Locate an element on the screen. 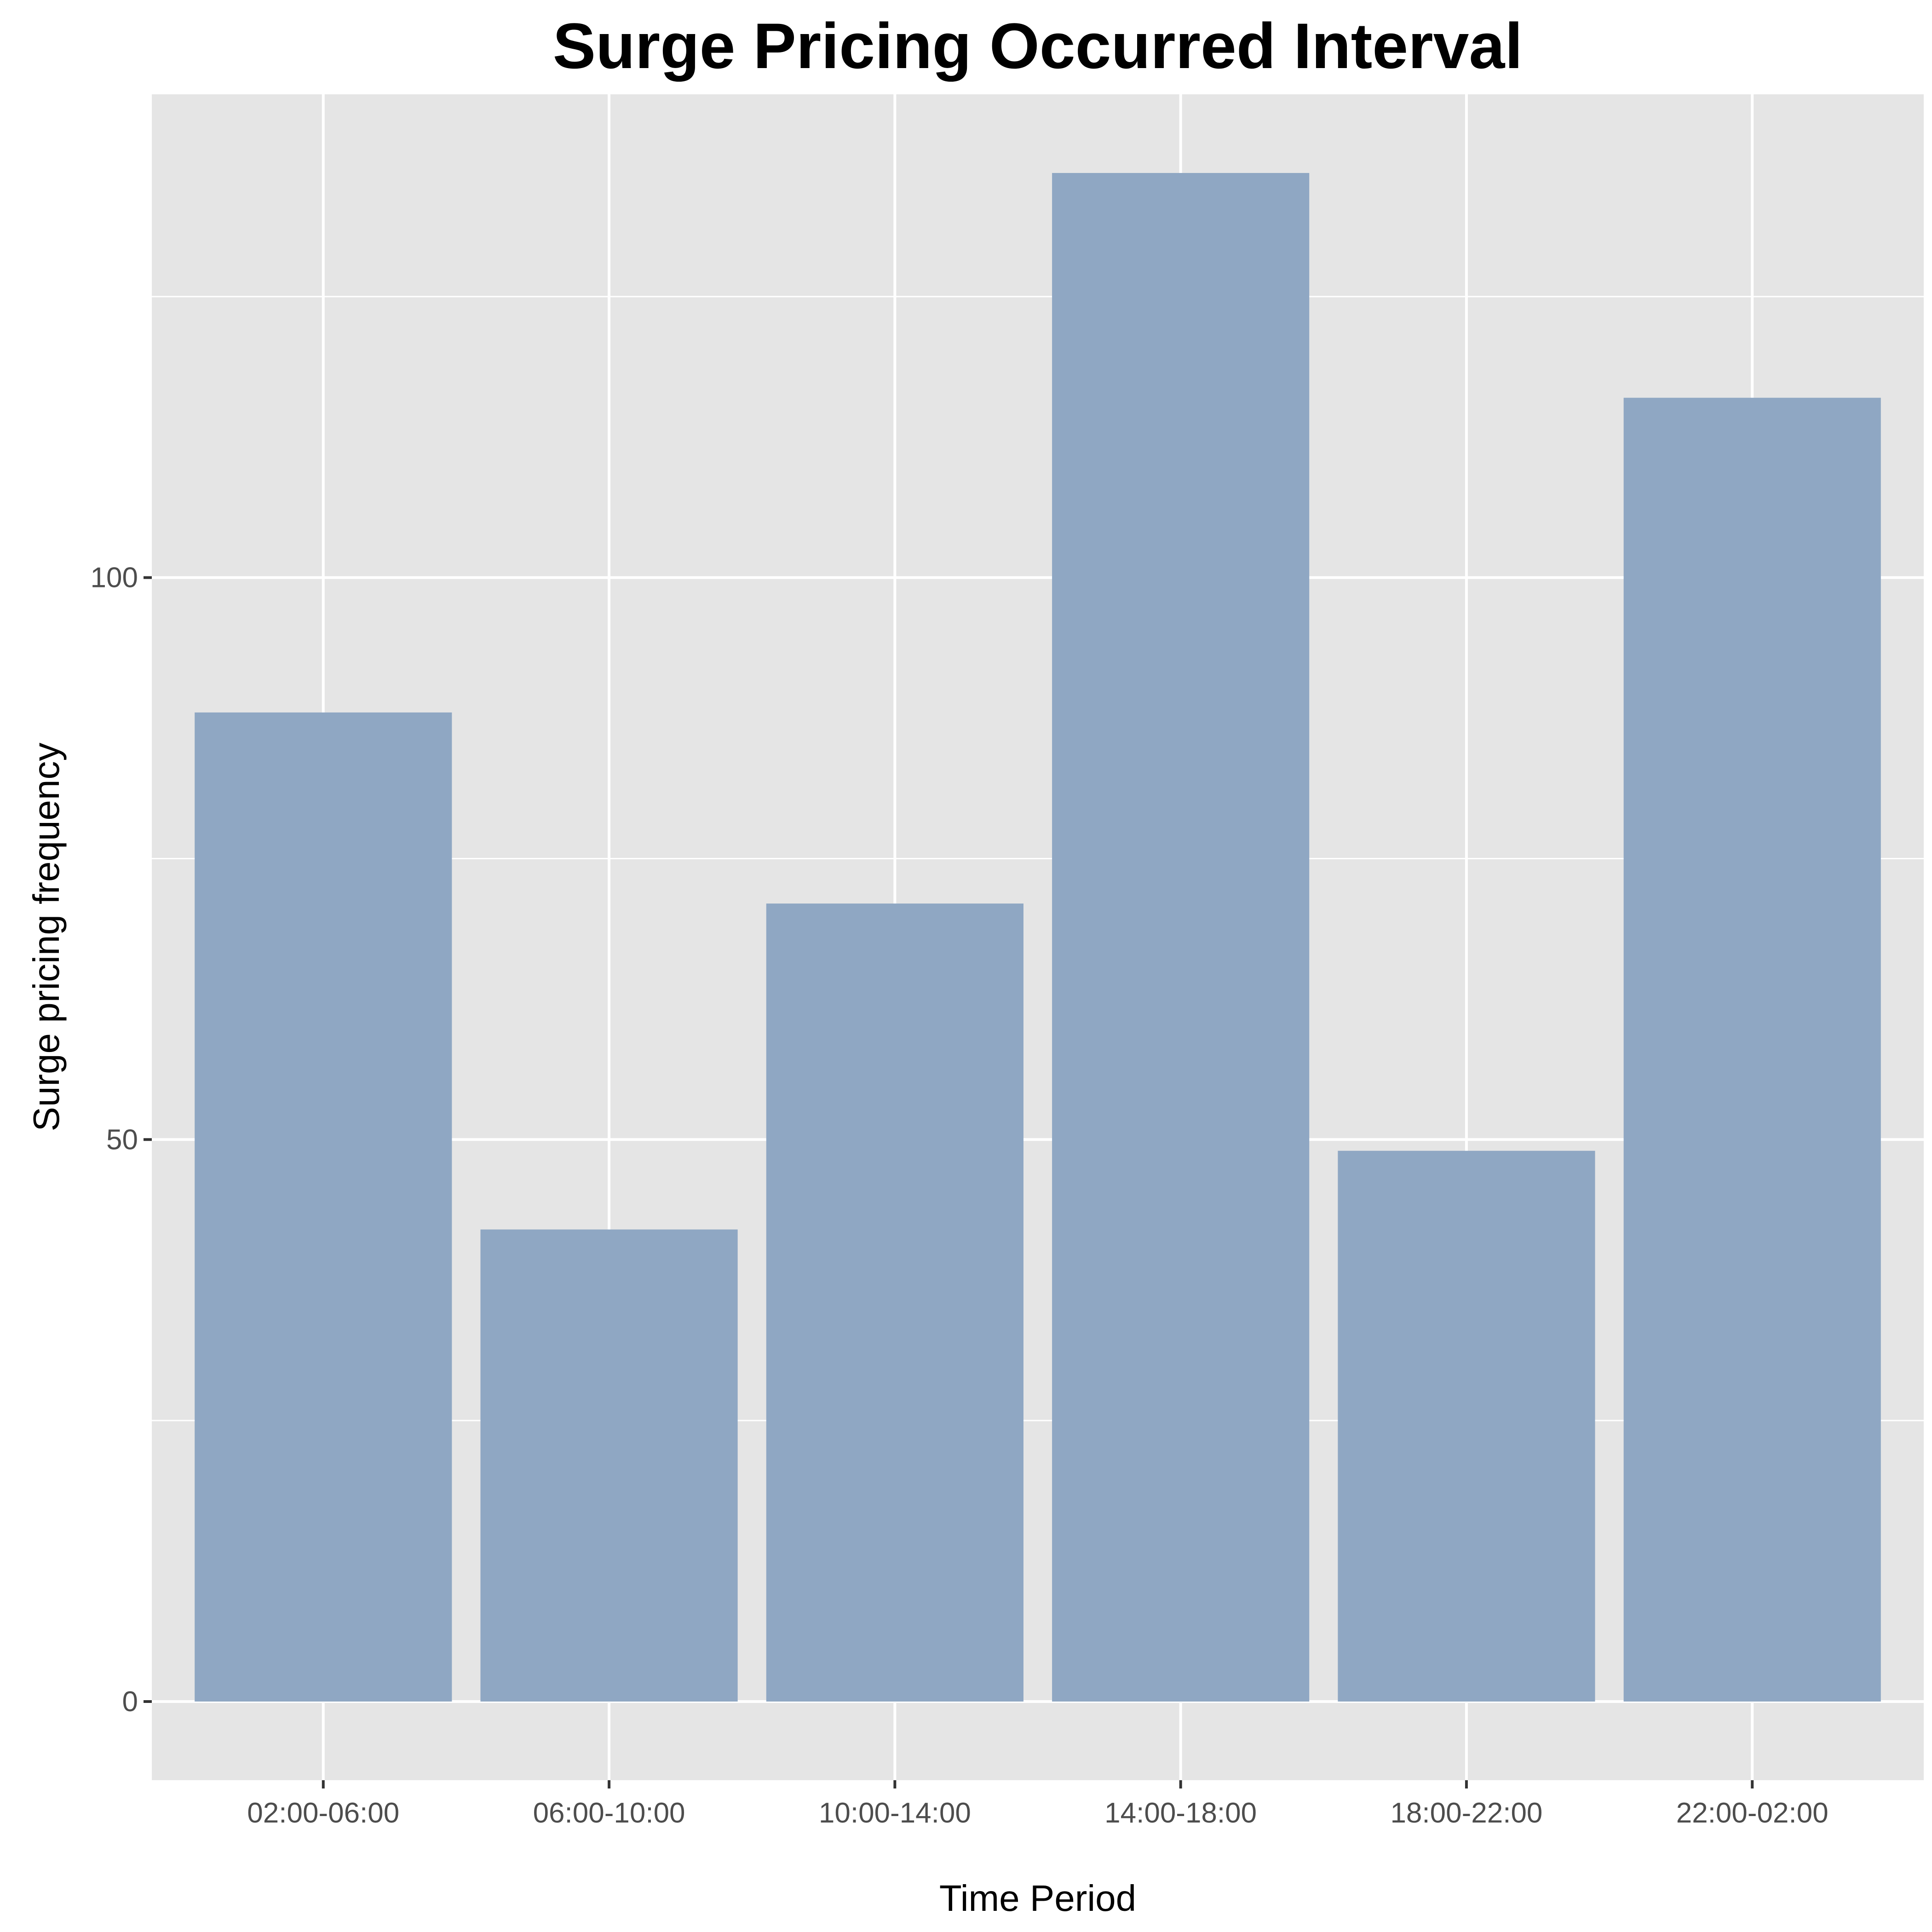 The image size is (1932, 1932). bar-02:00-06:00 is located at coordinates (323, 1207).